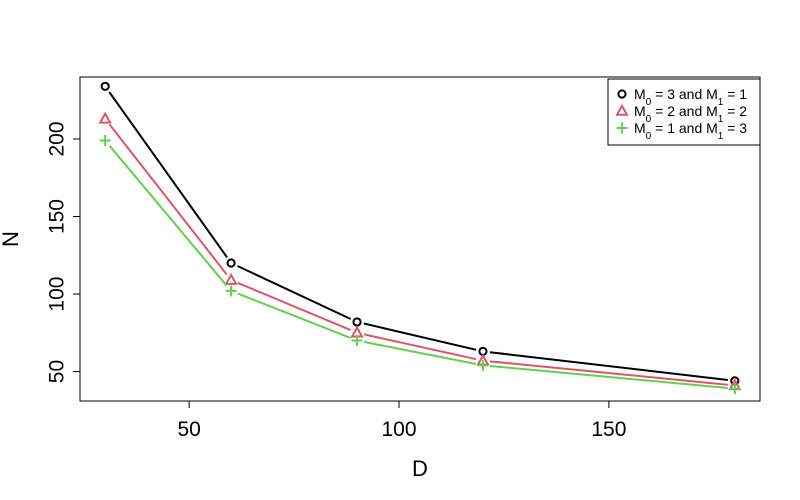 This screenshot has height=500, width=800. What do you see at coordinates (608, 429) in the screenshot?
I see `x-tick-label: 150` at bounding box center [608, 429].